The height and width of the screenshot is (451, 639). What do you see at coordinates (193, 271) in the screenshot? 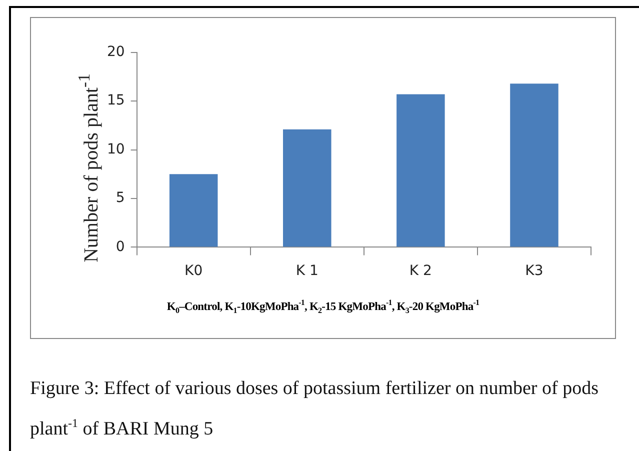
I see `x-tick-label: K0` at bounding box center [193, 271].